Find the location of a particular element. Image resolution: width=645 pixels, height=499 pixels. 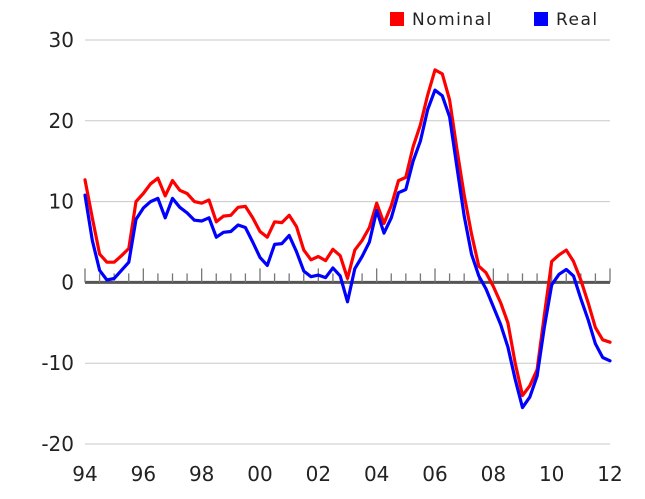

y-tick-label: 30 is located at coordinates (61, 40).